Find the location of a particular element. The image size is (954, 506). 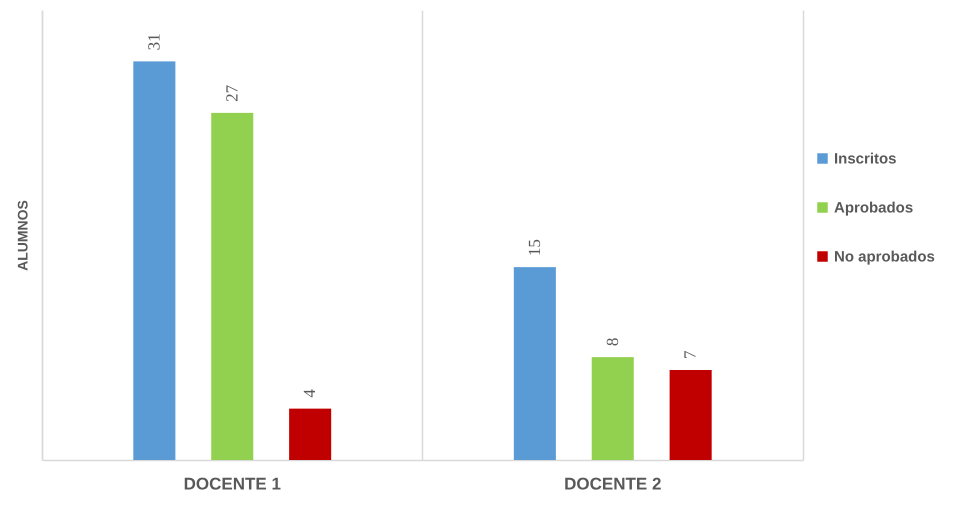

data-label: 4 is located at coordinates (310, 393).